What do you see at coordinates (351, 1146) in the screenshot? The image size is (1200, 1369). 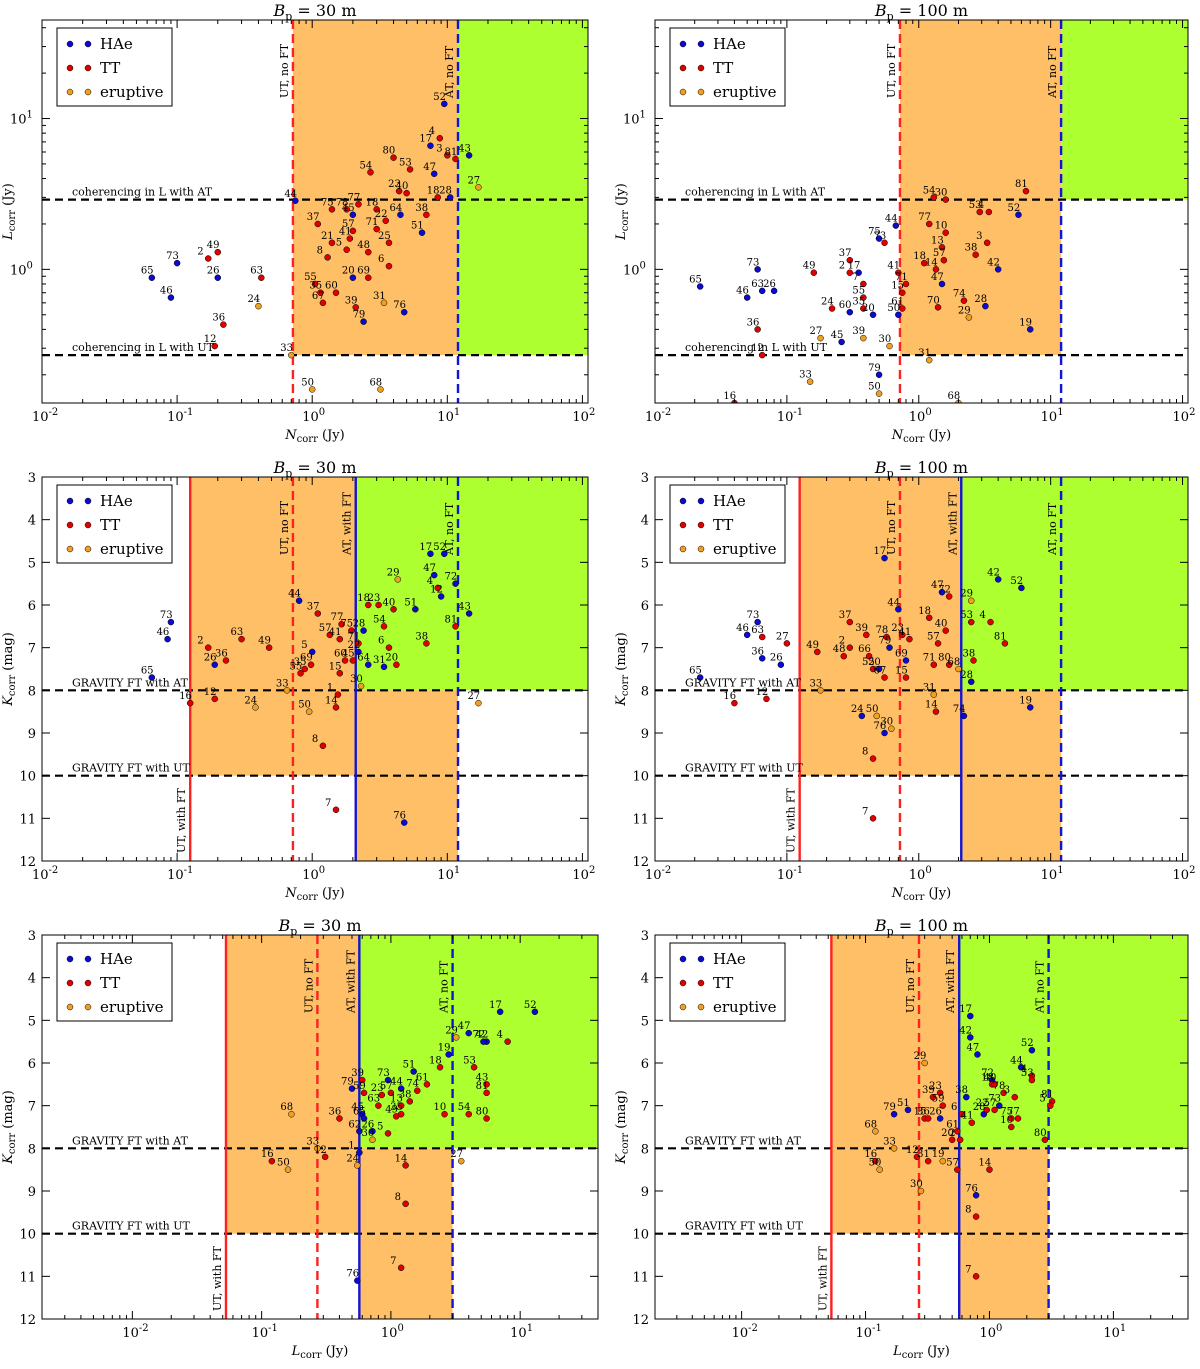 I see `point-label-1: 1` at bounding box center [351, 1146].